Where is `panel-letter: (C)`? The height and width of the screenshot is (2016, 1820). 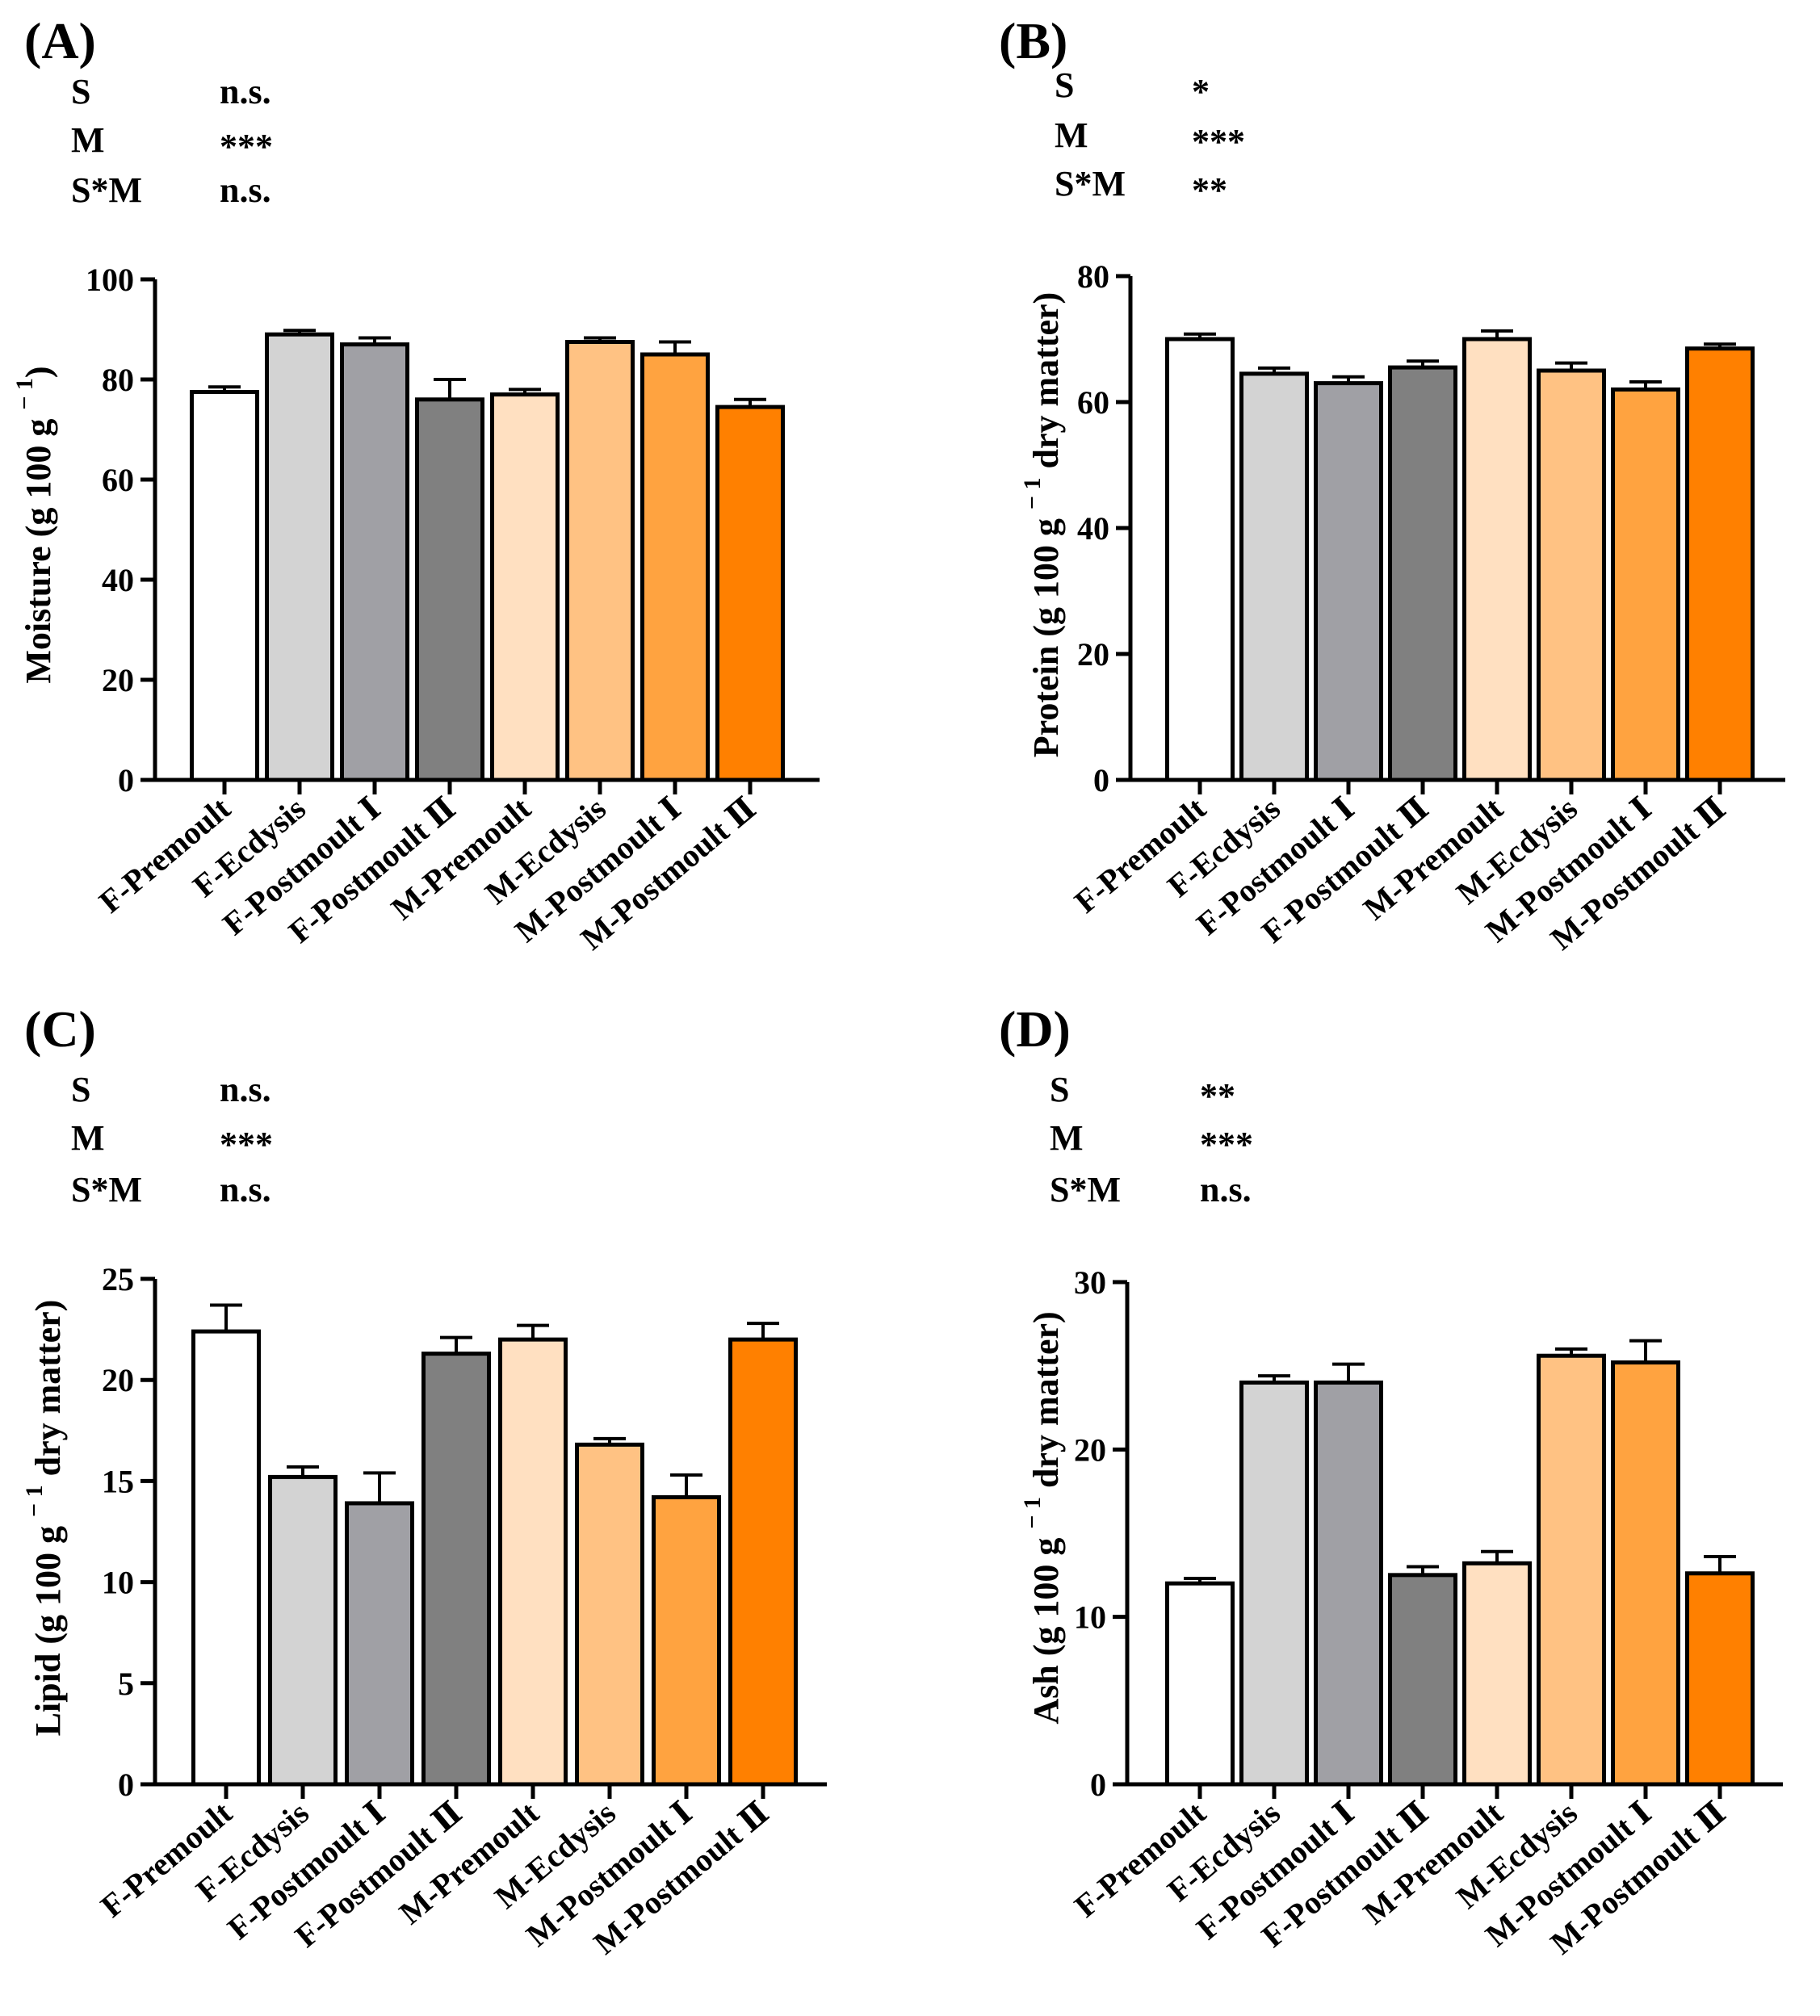 panel-letter: (C) is located at coordinates (60, 1029).